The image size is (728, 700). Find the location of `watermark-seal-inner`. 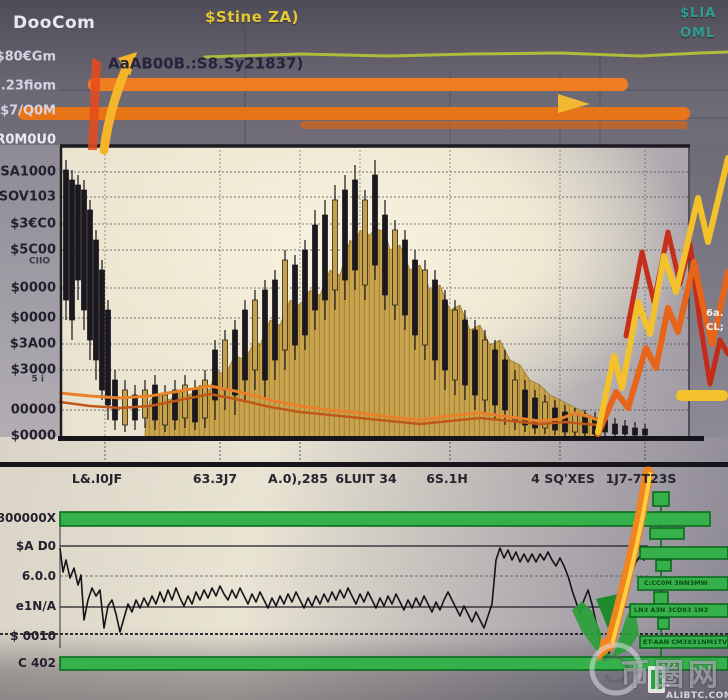

watermark-seal-inner is located at coordinates (616, 669).